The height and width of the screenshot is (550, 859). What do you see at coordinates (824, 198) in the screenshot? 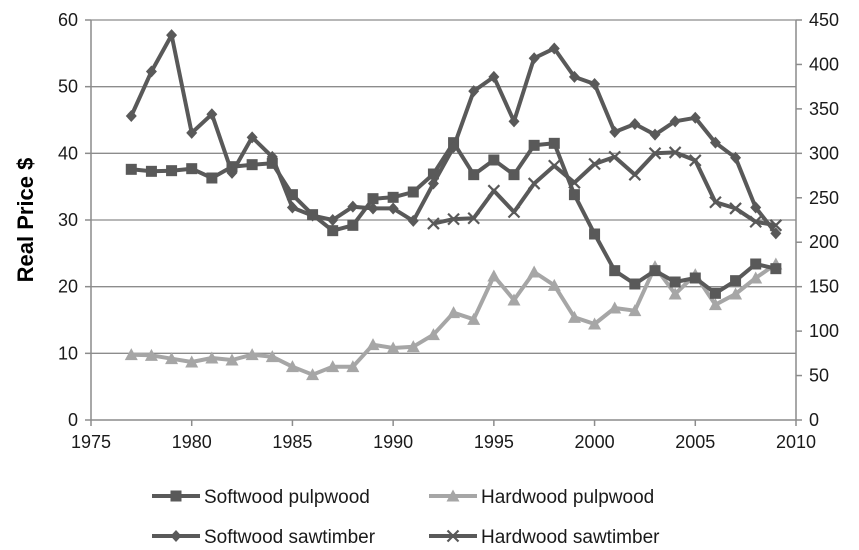
I see `y2-tick-label: 250` at bounding box center [824, 198].